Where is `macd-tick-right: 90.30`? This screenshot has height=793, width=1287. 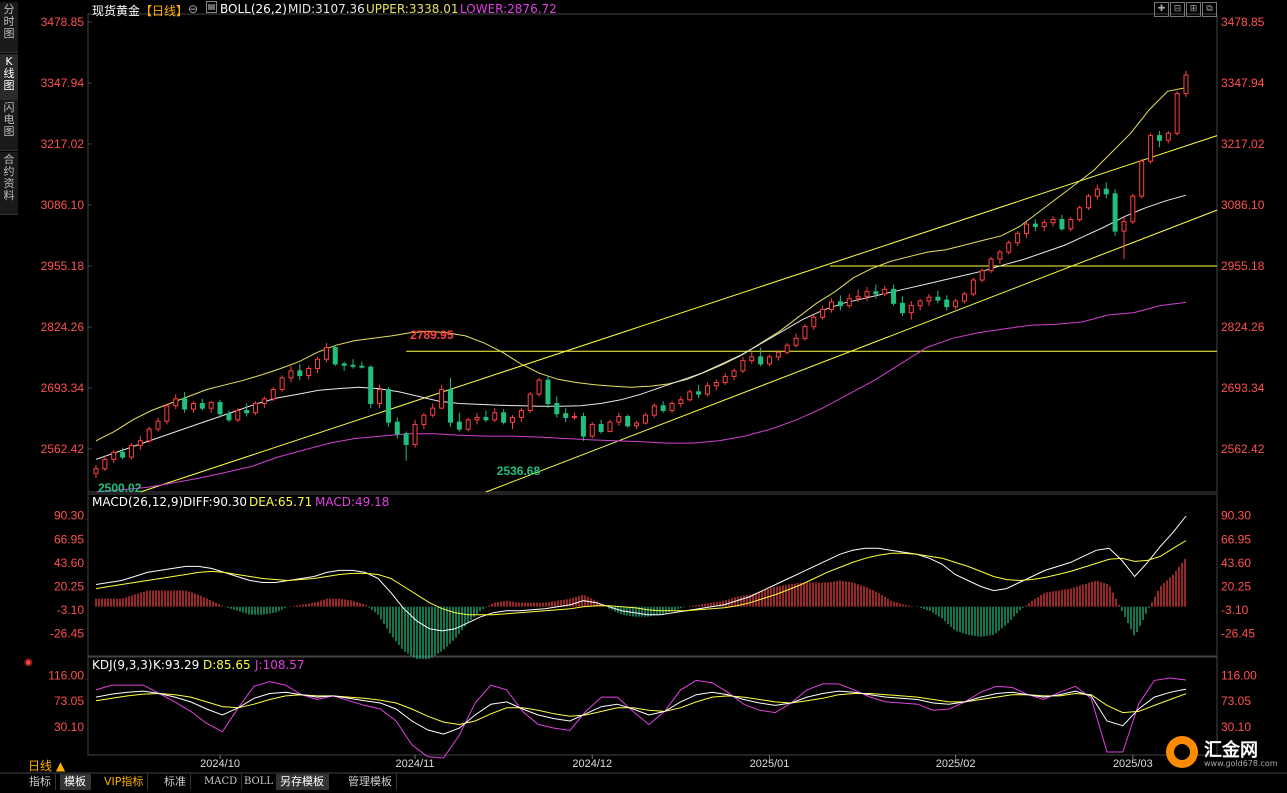 macd-tick-right: 90.30 is located at coordinates (1236, 516).